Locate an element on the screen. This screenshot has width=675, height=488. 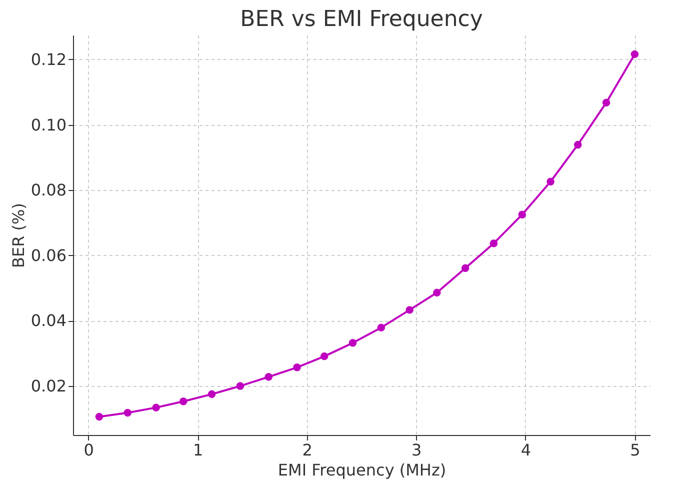
x-tick-label: 3 is located at coordinates (417, 450).